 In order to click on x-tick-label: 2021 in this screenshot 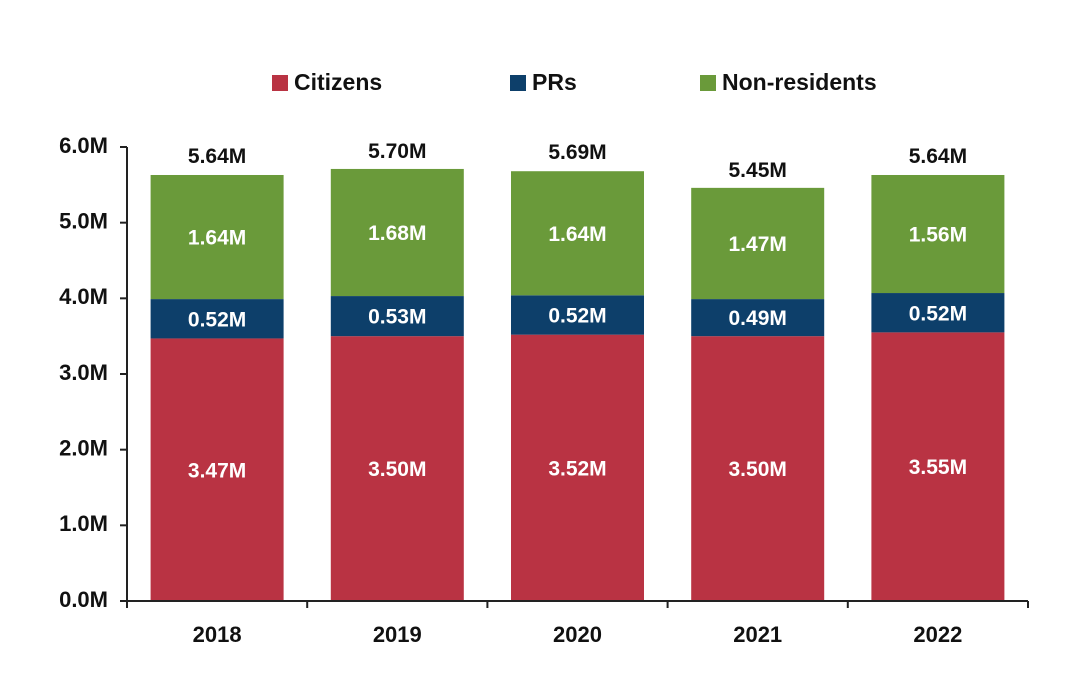, I will do `click(757, 634)`.